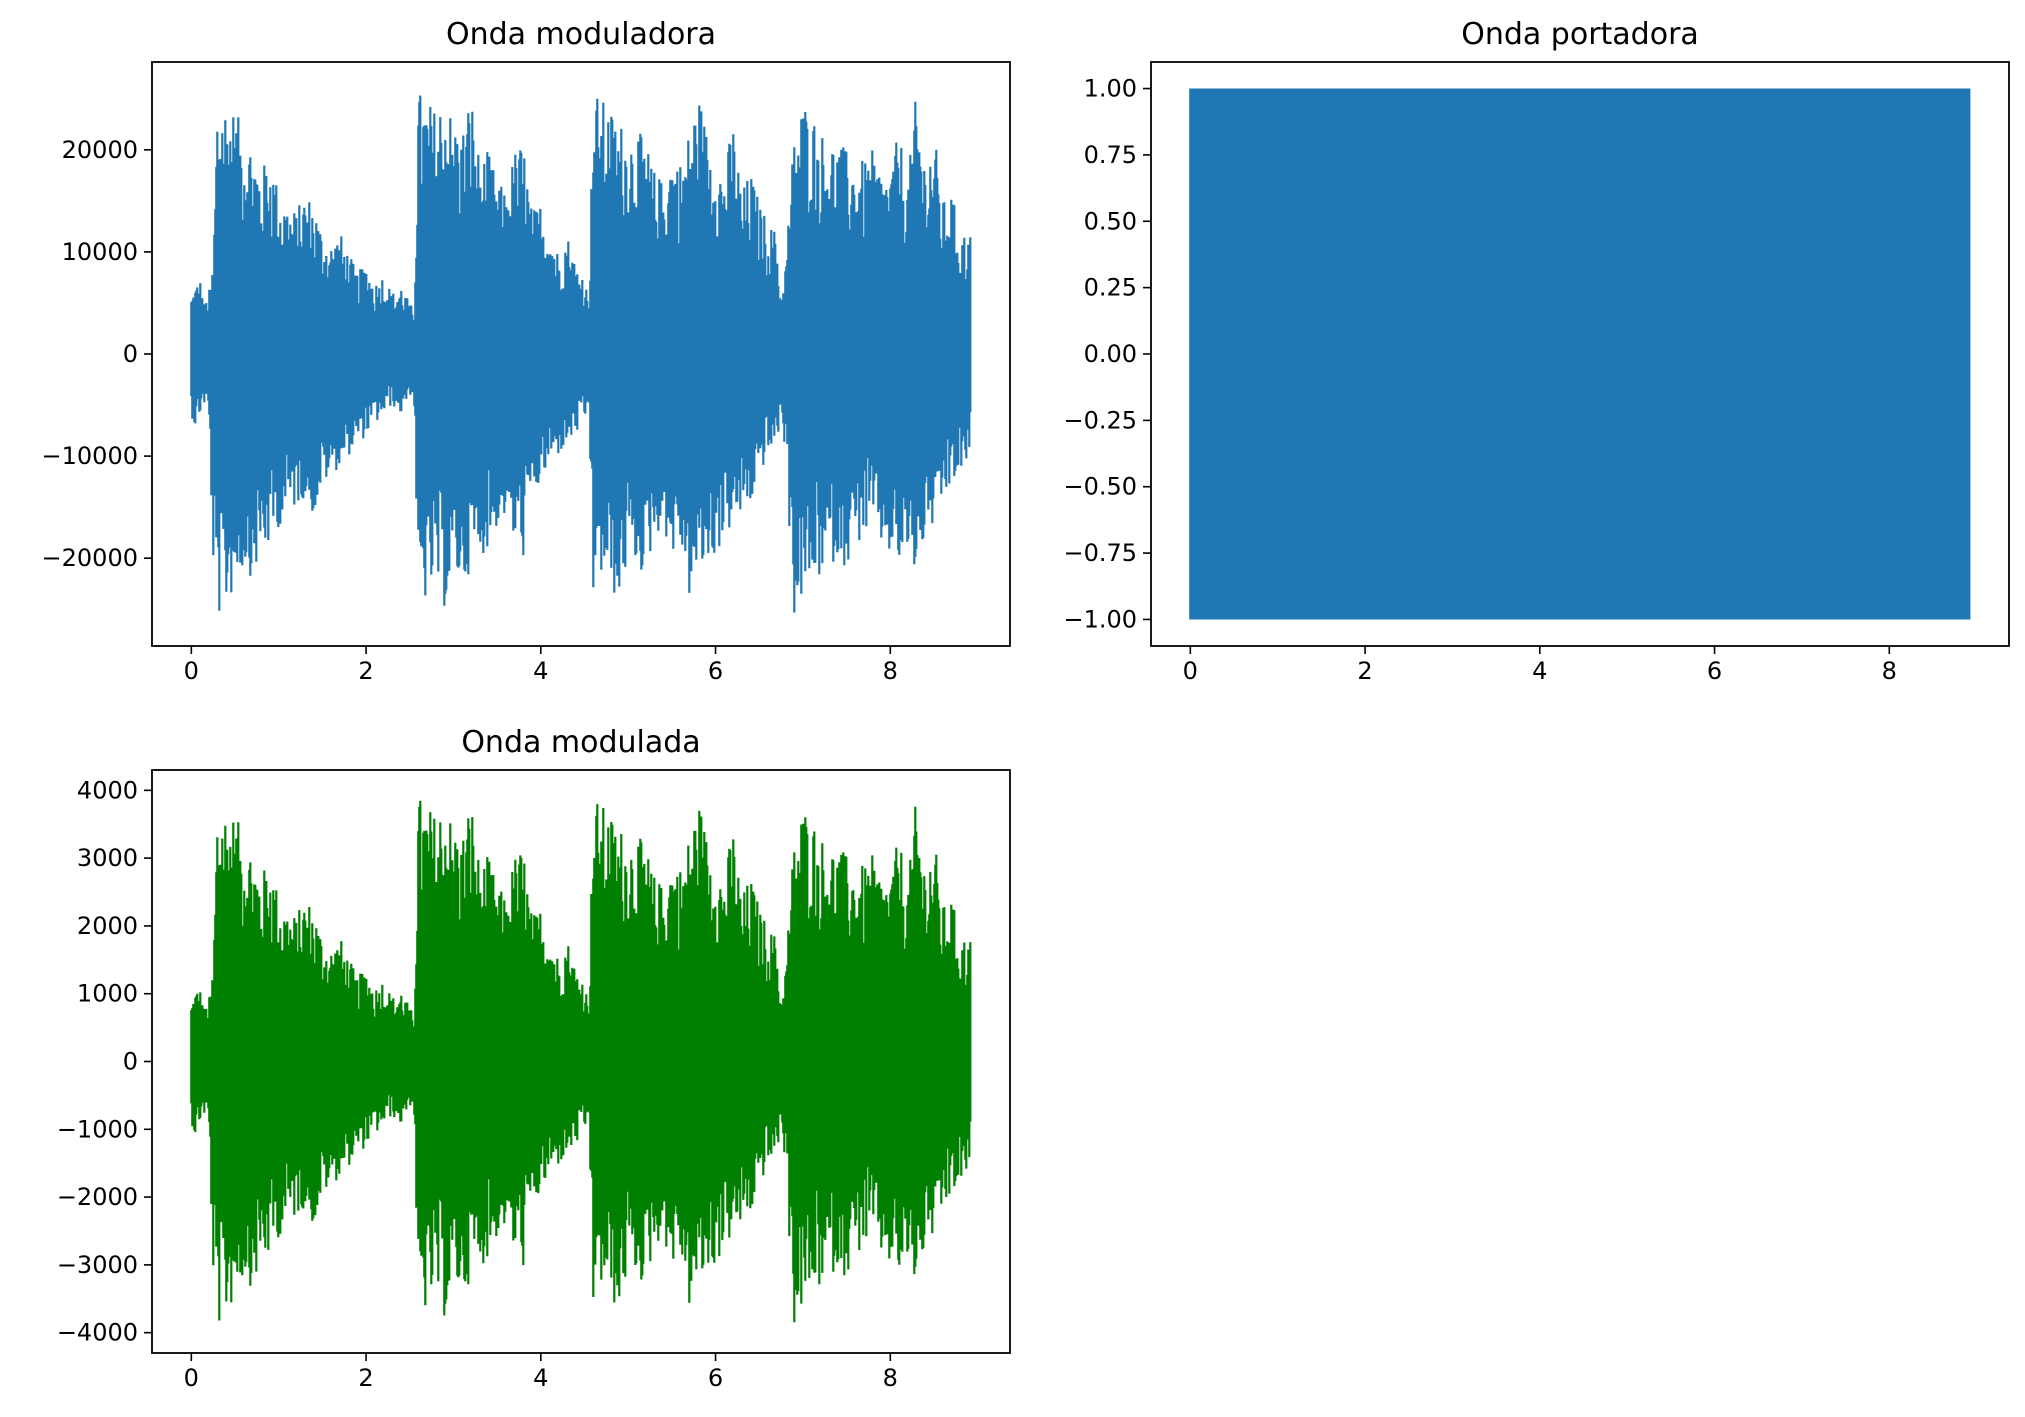 Image resolution: width=2025 pixels, height=1417 pixels. I want to click on y-tick-label: 0.75, so click(1110, 155).